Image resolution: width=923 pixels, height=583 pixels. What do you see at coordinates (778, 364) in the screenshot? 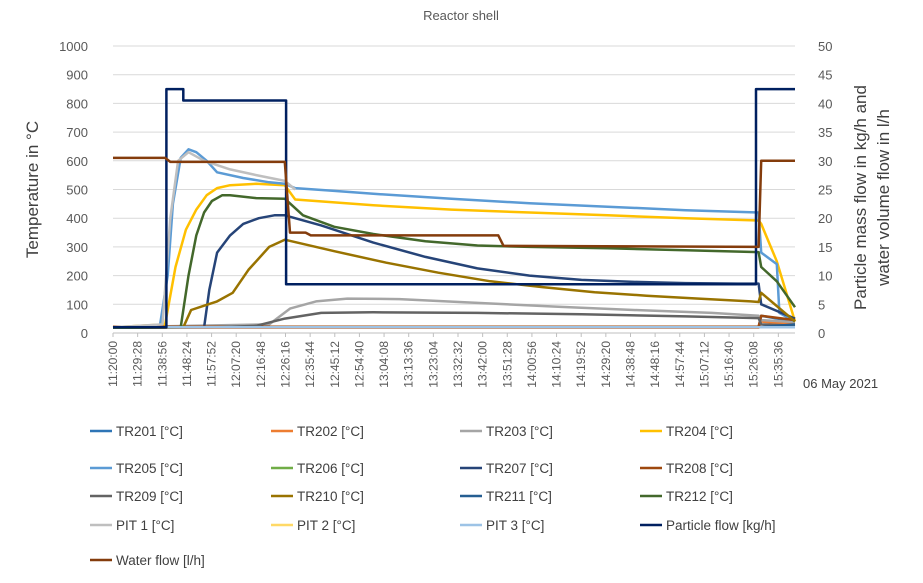
I see `x-tick-label: 15:35:36` at bounding box center [778, 364].